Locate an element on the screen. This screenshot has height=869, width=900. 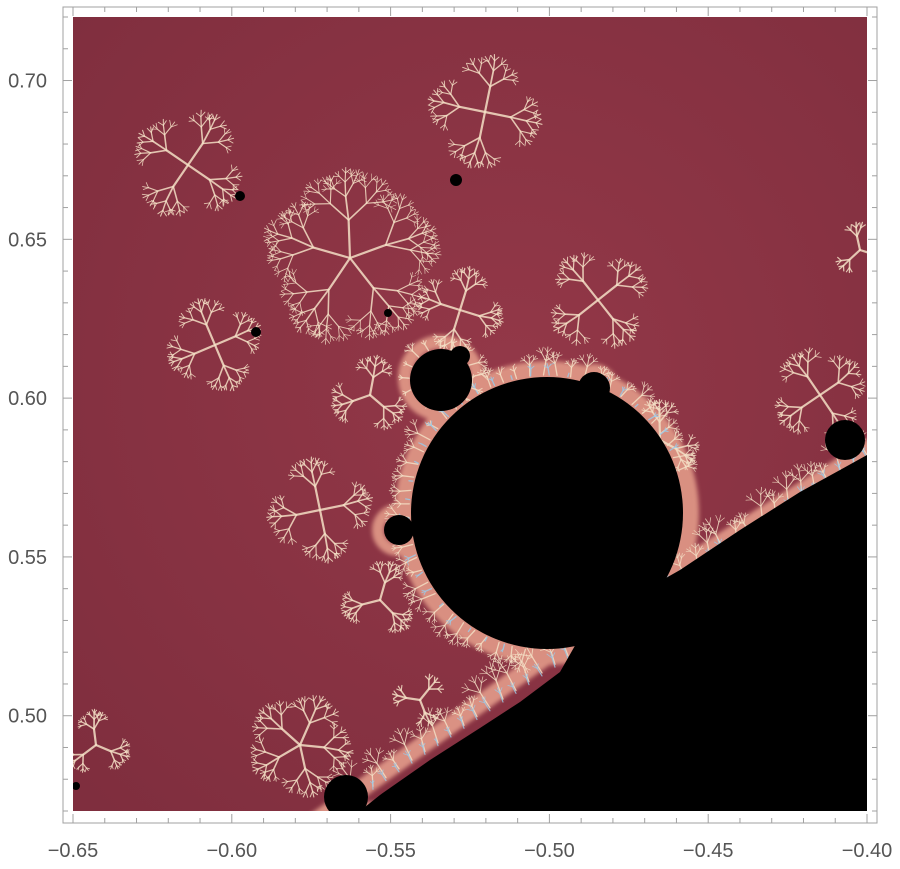
x-tick-label: −0.60 is located at coordinates (231, 851).